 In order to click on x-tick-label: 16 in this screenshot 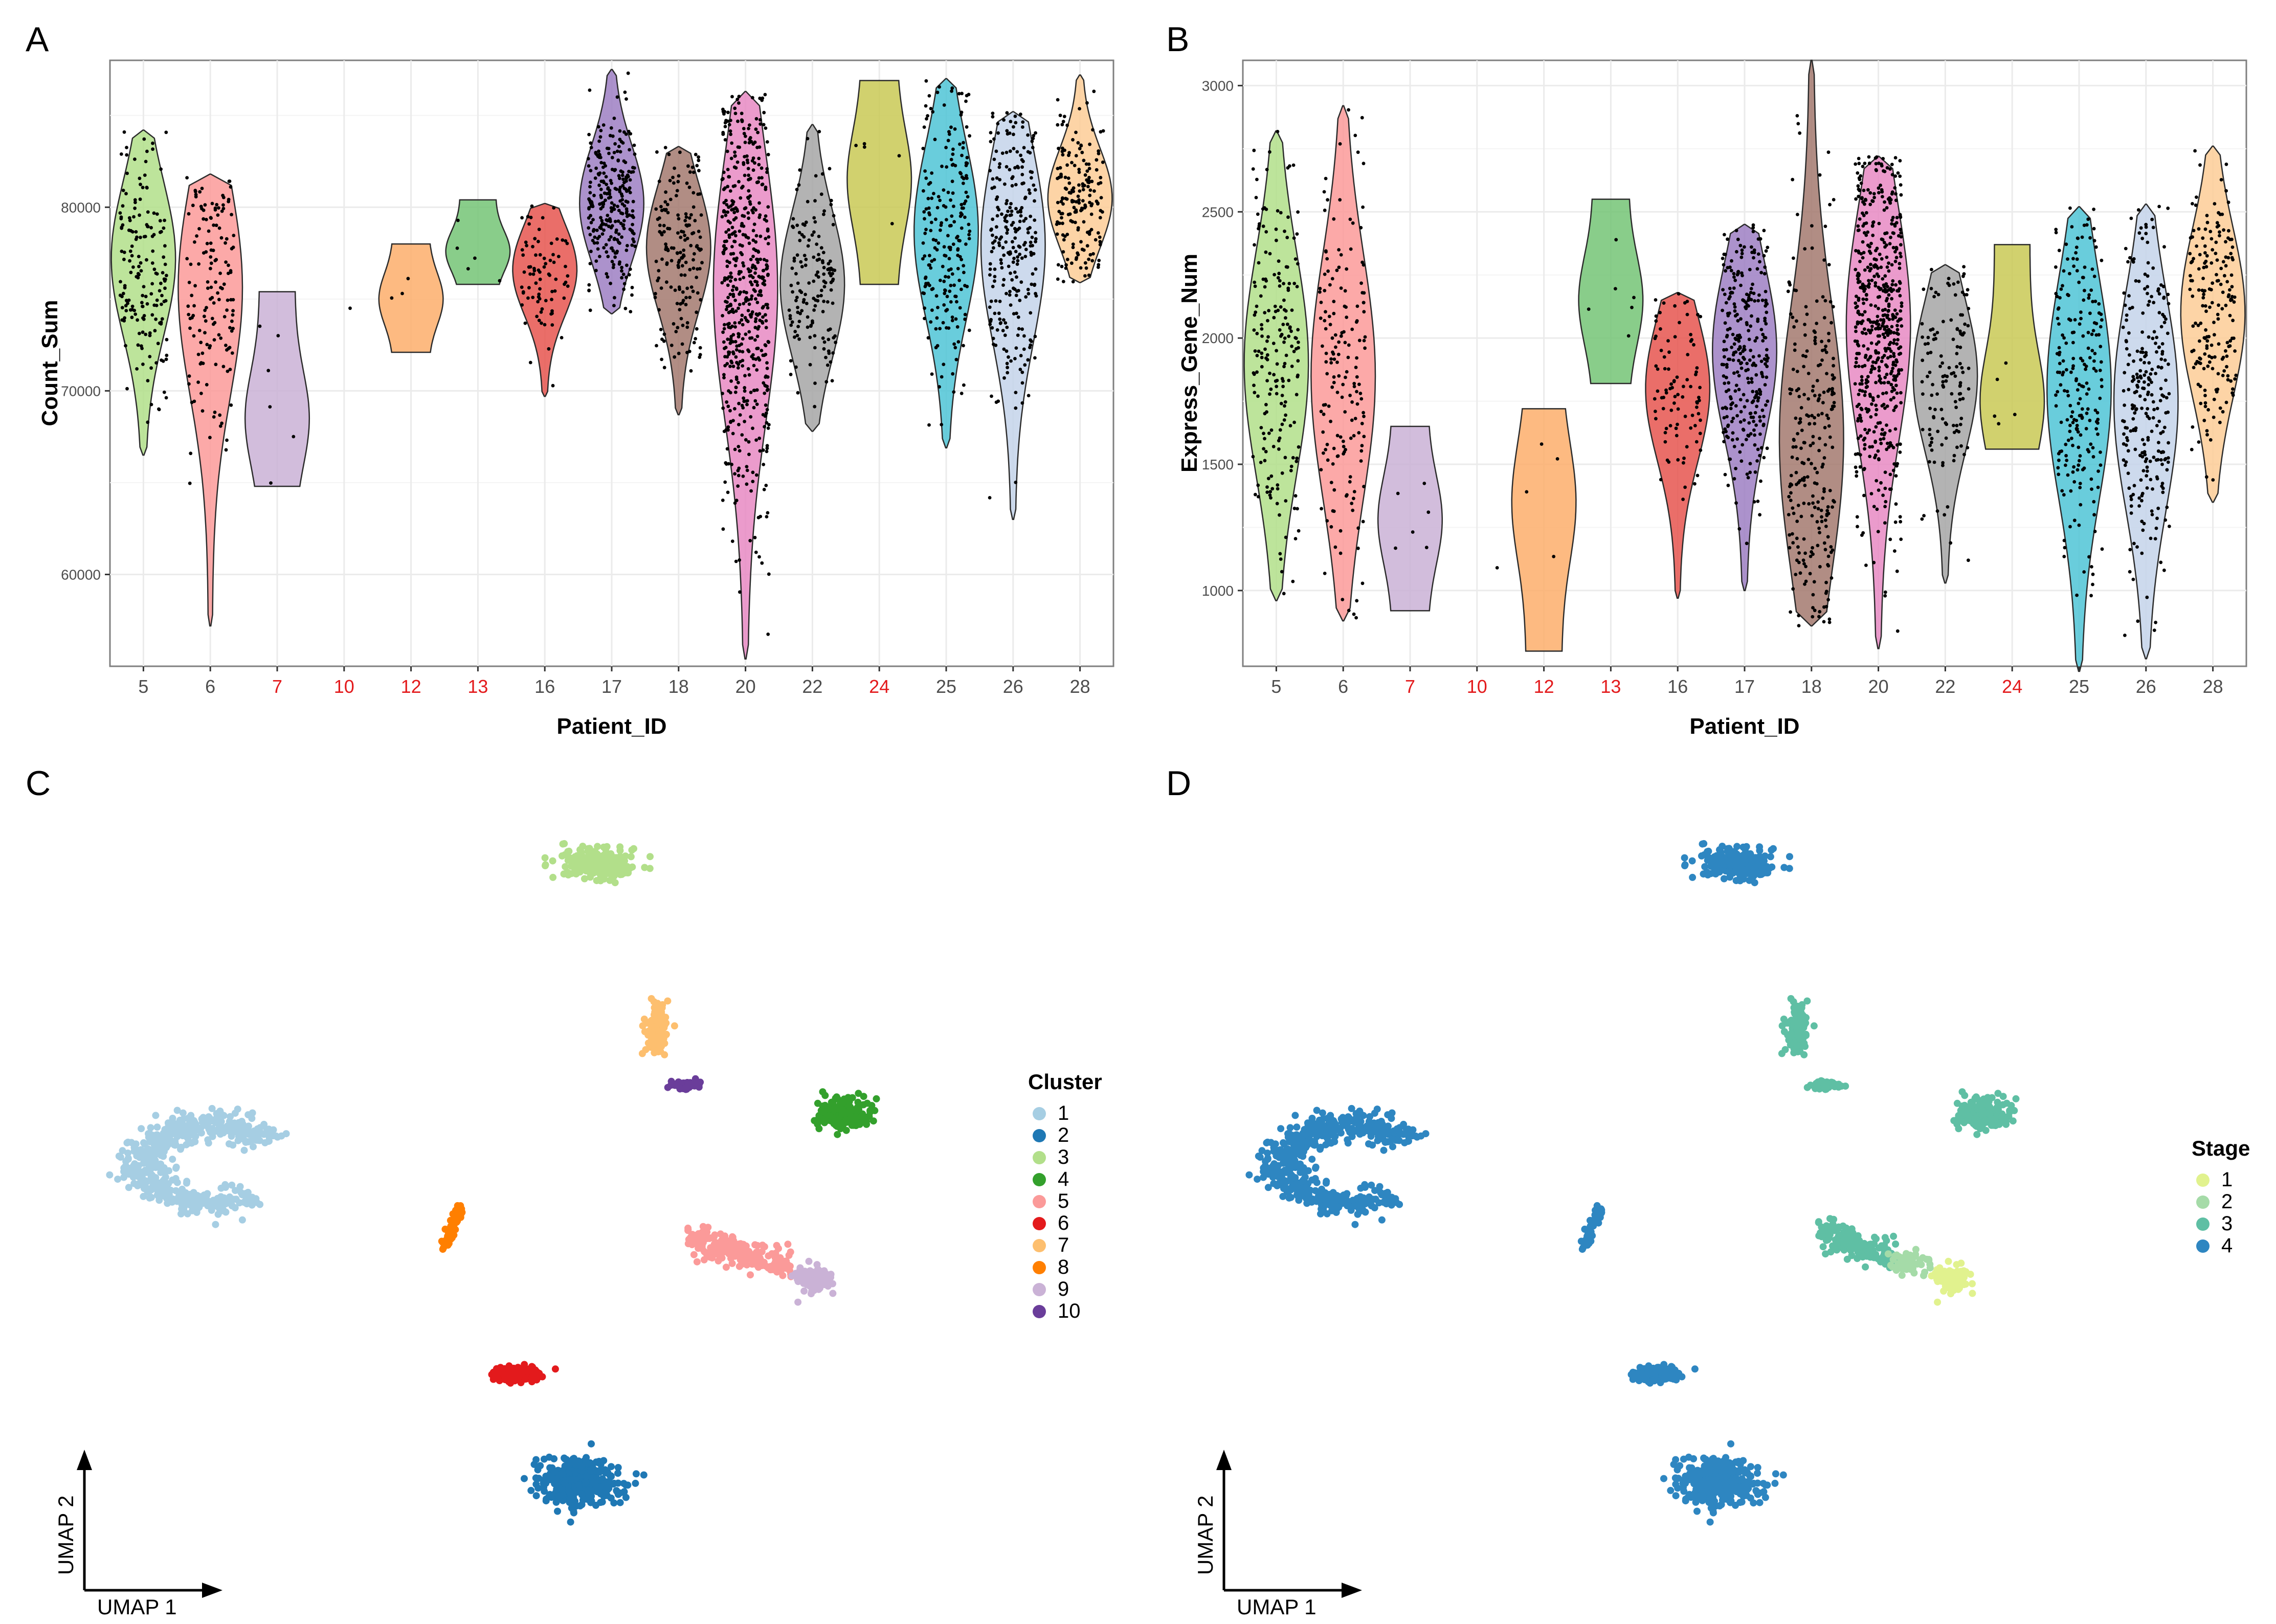, I will do `click(1677, 686)`.